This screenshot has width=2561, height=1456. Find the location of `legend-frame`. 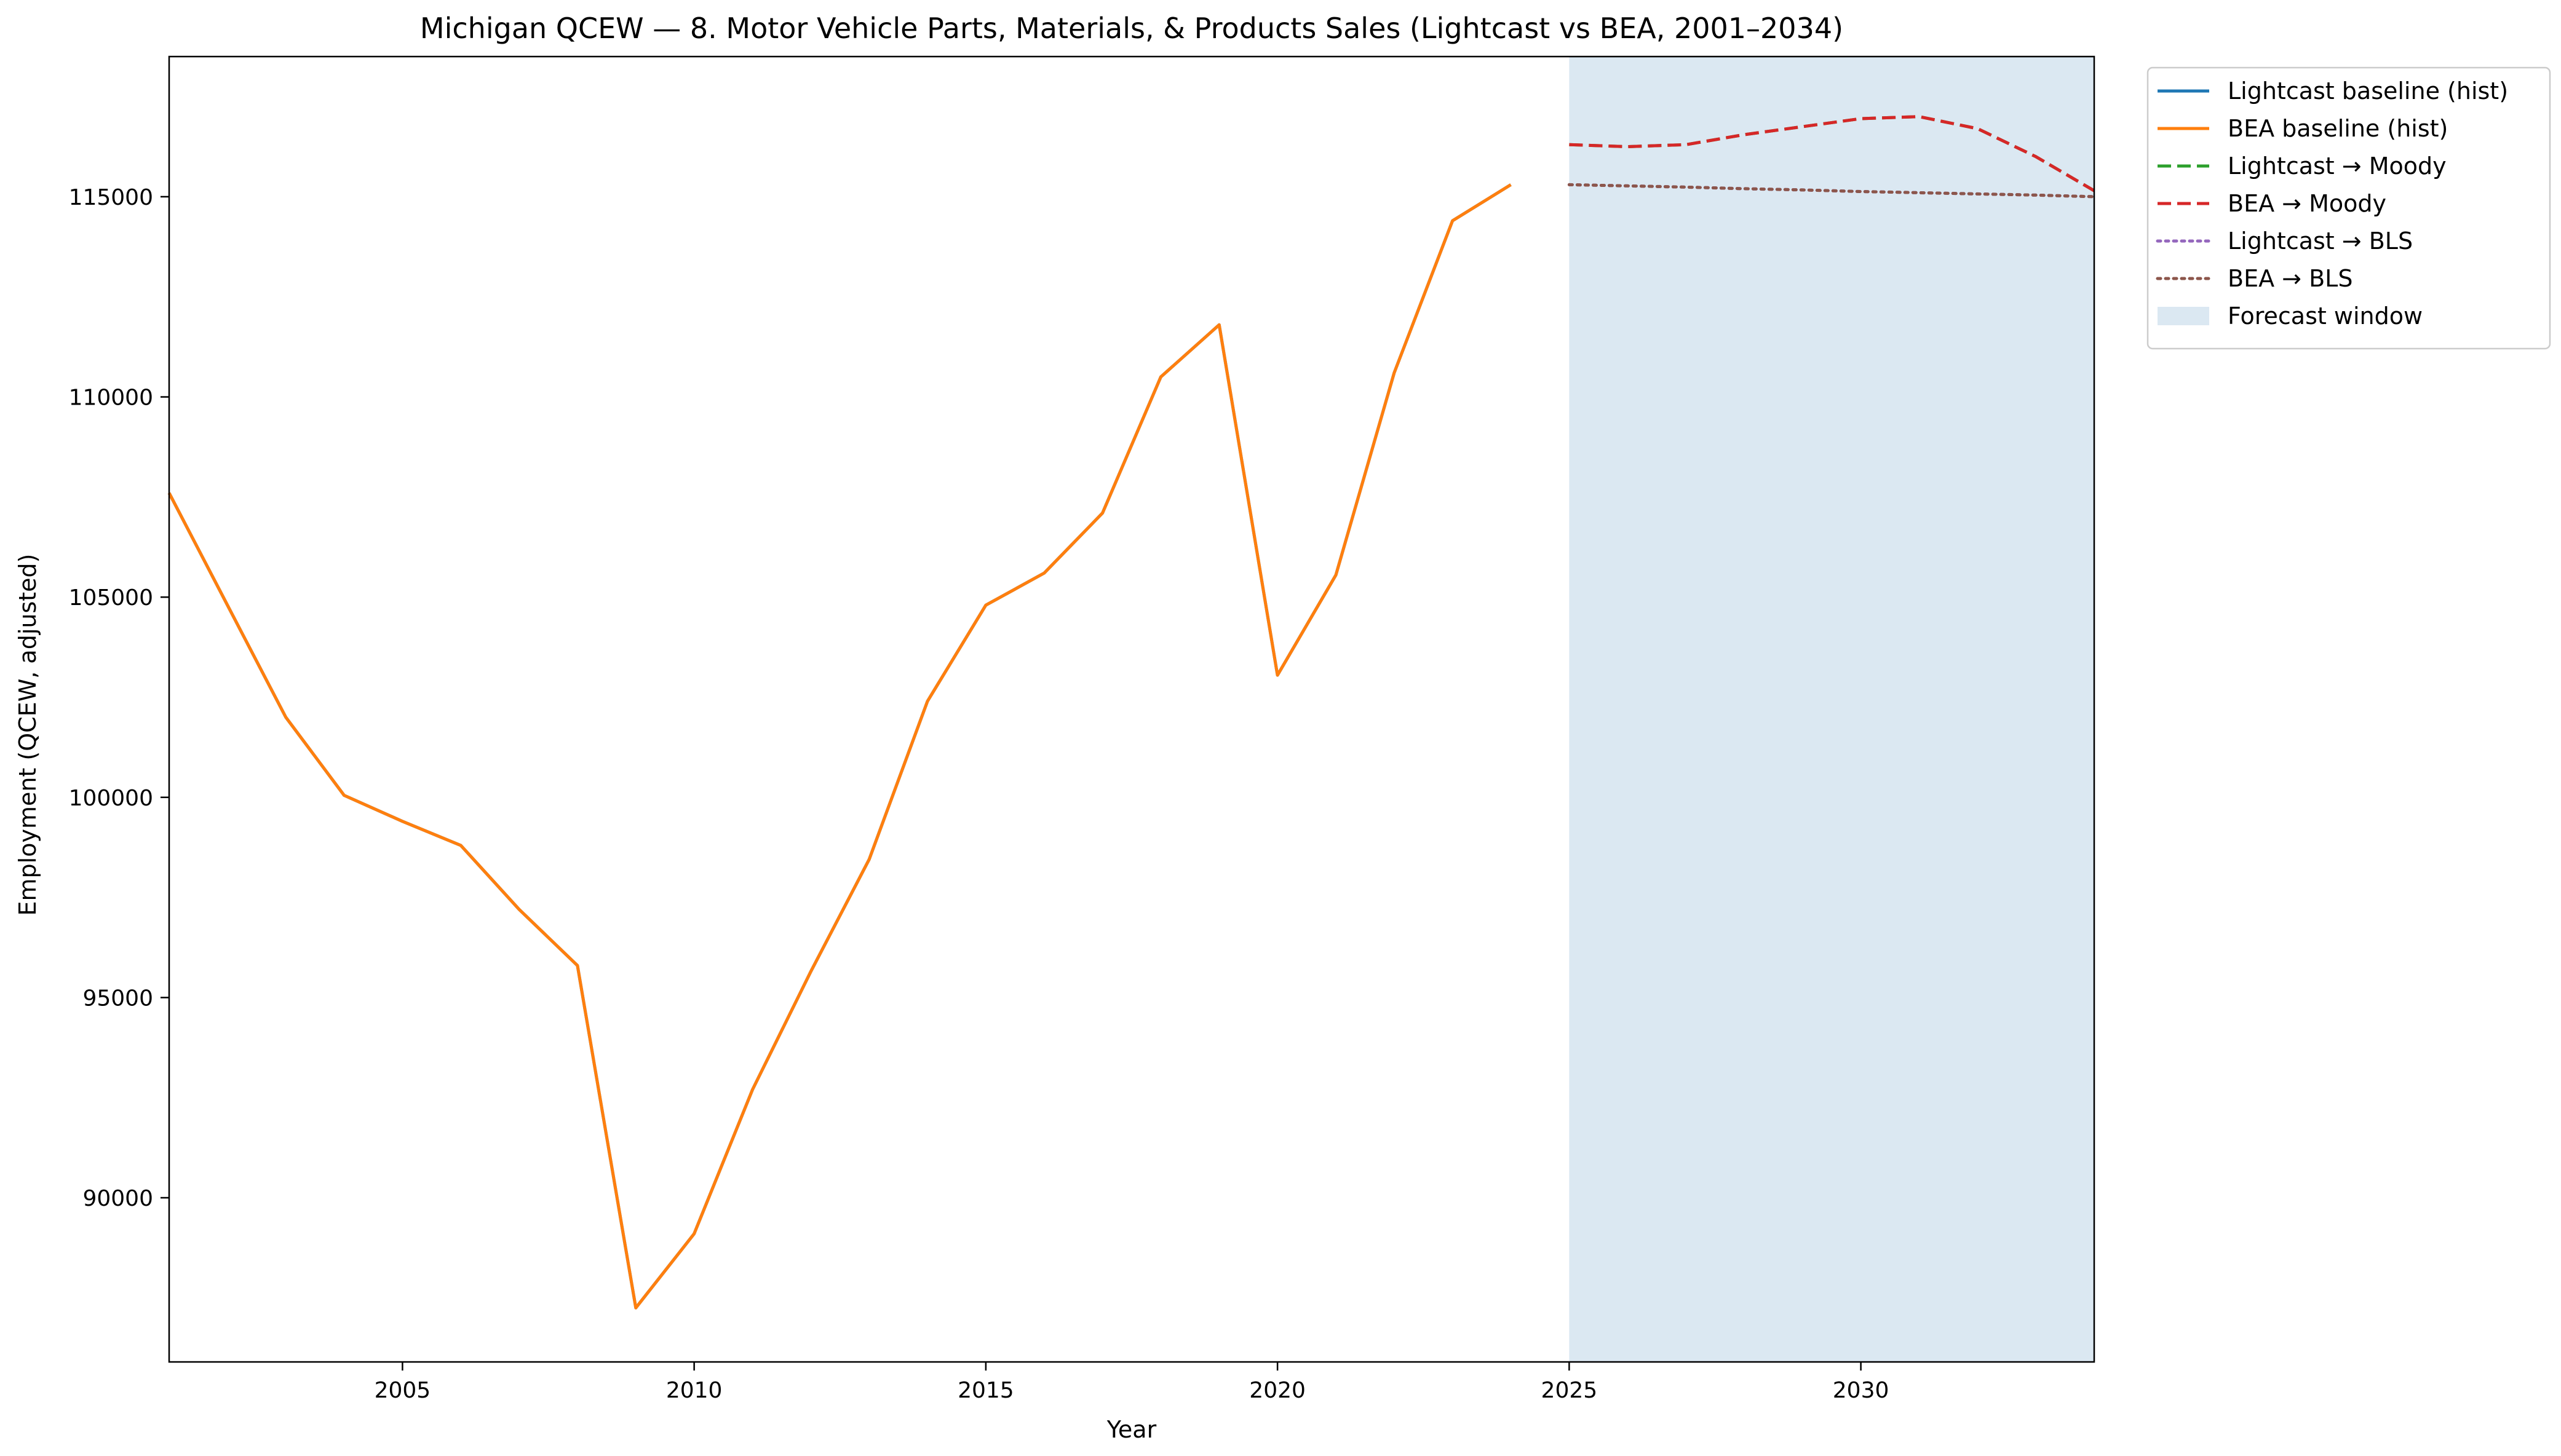

legend-frame is located at coordinates (2349, 208).